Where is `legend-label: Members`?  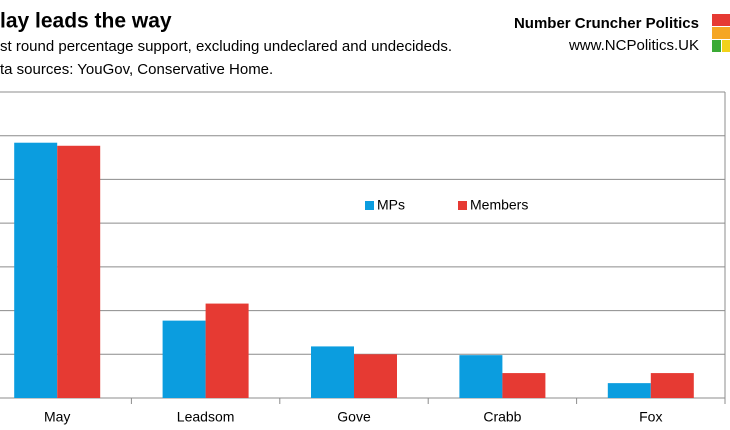
legend-label: Members is located at coordinates (499, 205).